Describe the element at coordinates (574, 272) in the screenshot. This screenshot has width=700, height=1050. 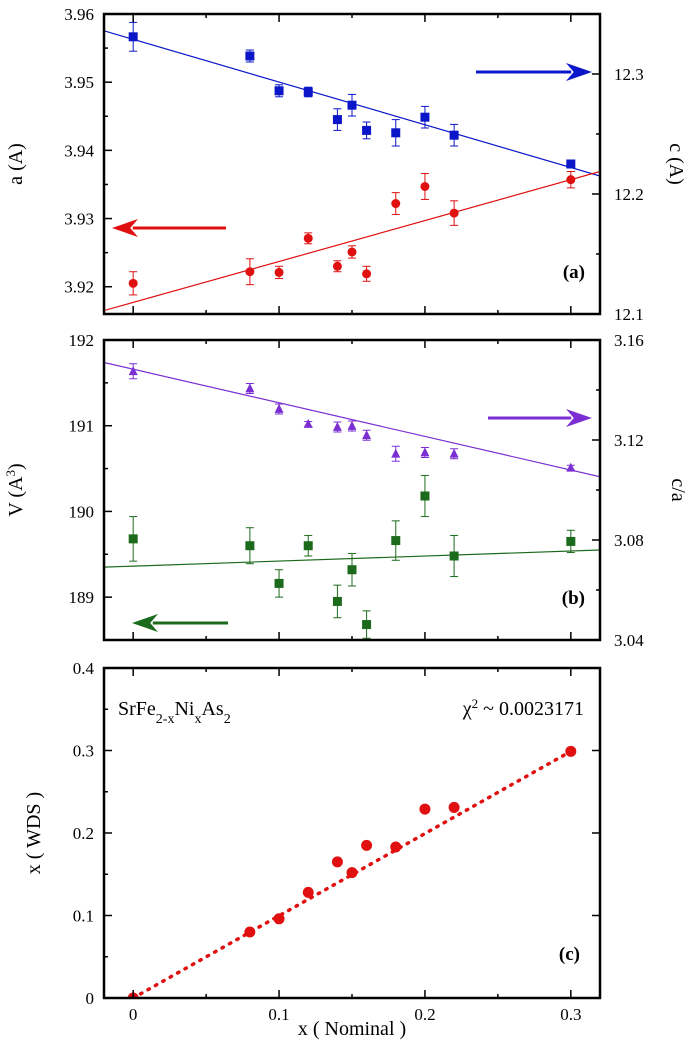
I see `panel-a-tag: (a)` at that location.